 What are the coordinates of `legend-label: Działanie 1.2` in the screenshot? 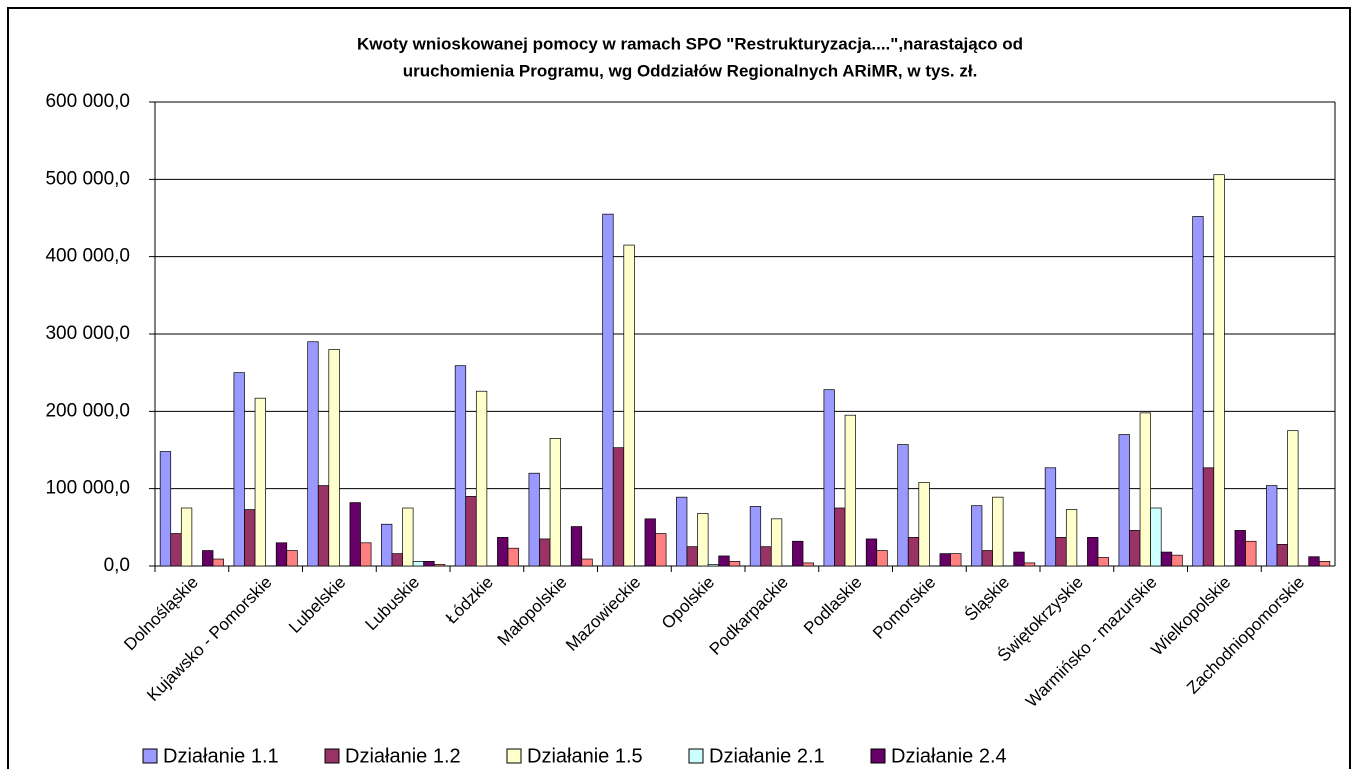 It's located at (403, 756).